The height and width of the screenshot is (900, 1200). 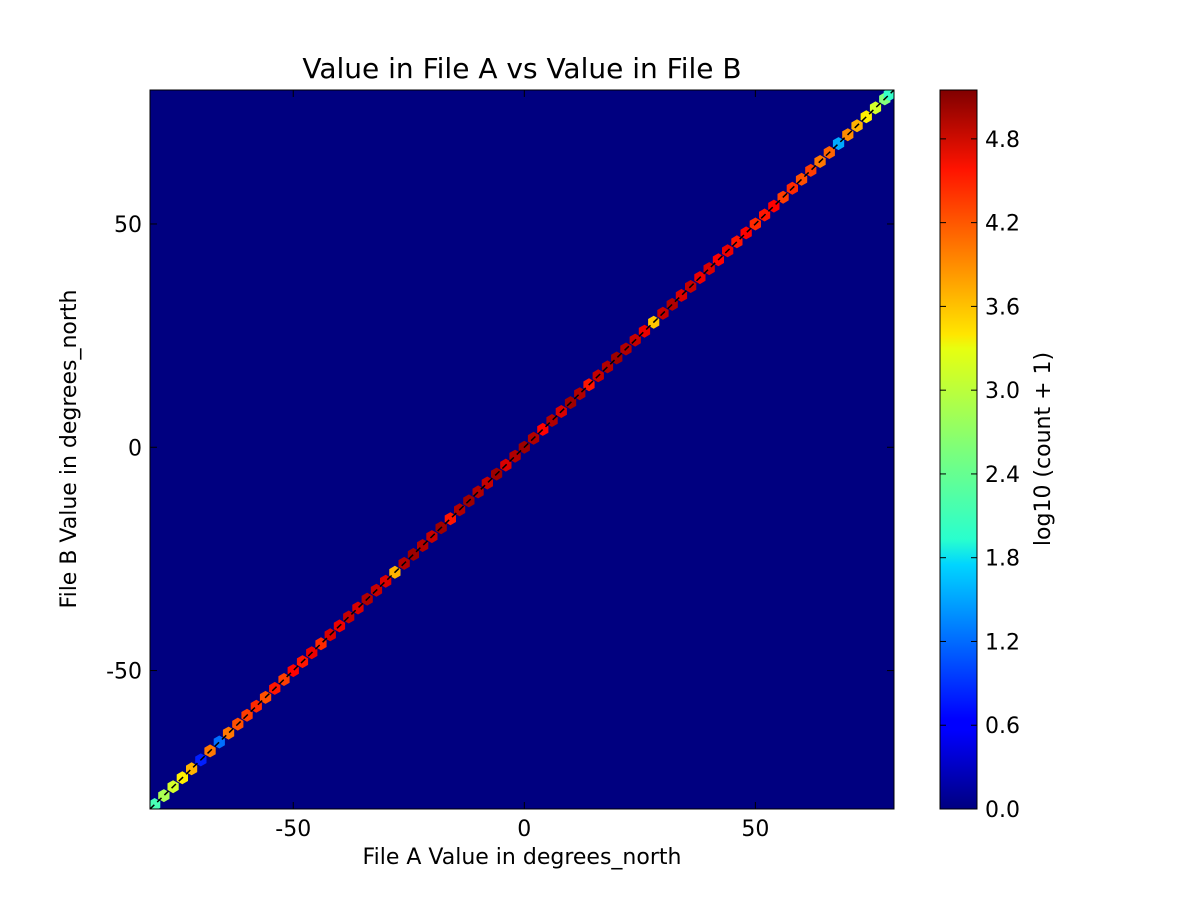 I want to click on x-tick-label: 50, so click(x=755, y=829).